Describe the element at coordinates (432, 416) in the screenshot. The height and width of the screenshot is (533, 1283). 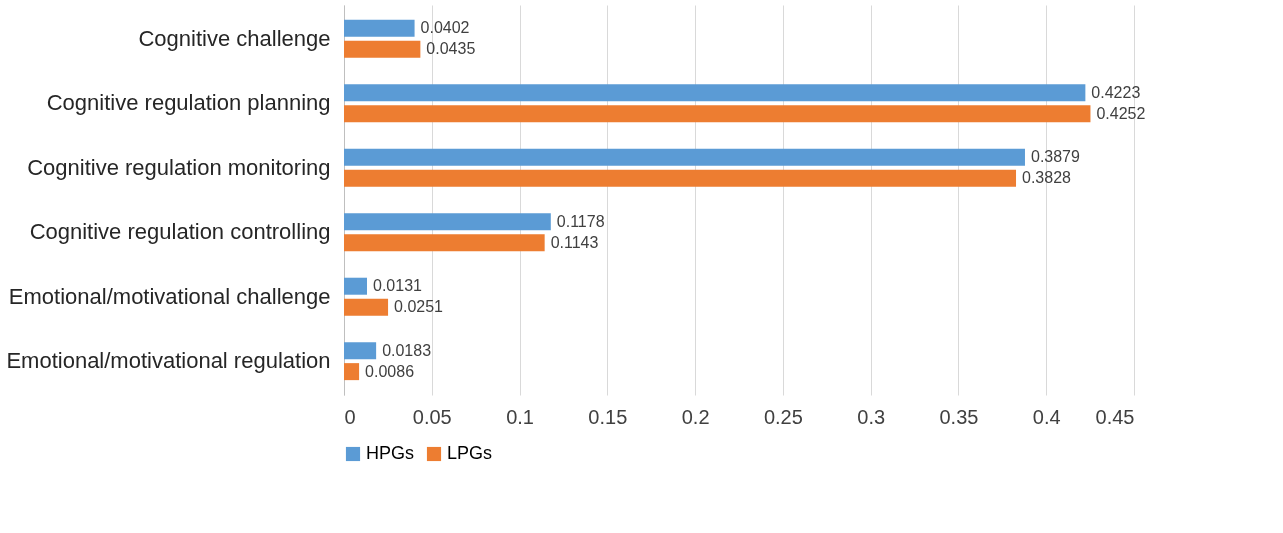
I see `x-tick-label: 0.05` at that location.